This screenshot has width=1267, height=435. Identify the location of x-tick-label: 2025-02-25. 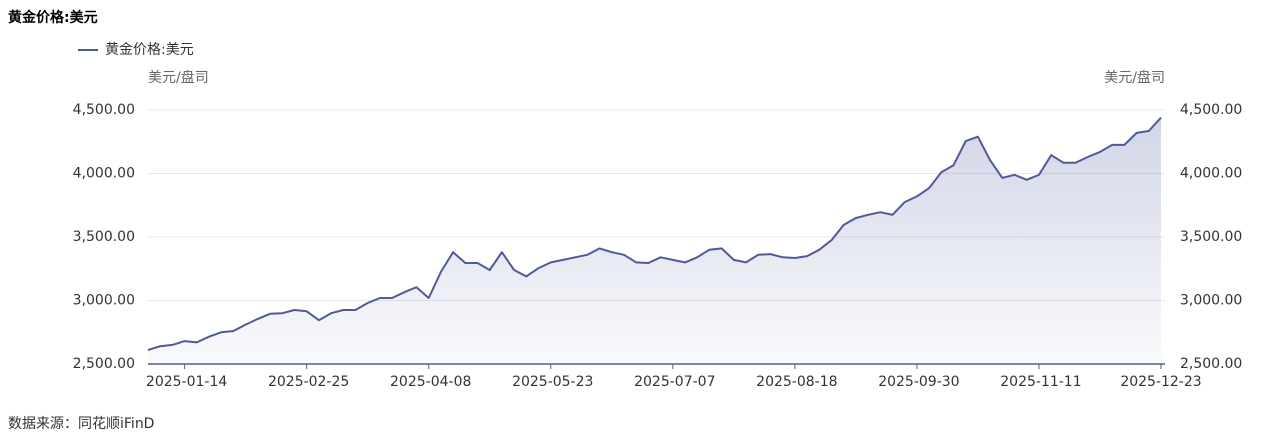
(308, 382).